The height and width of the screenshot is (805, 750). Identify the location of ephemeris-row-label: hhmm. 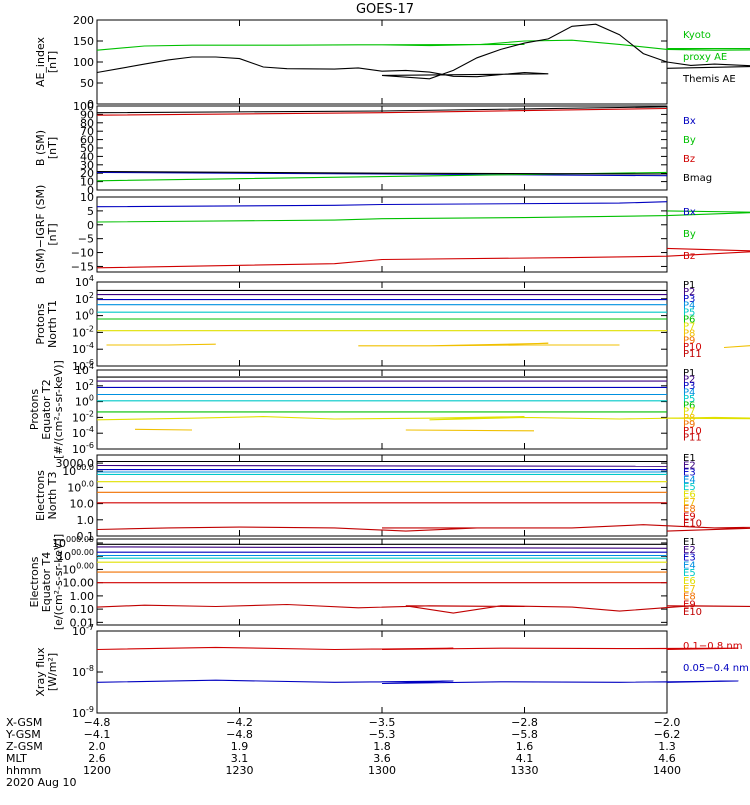
(23, 770).